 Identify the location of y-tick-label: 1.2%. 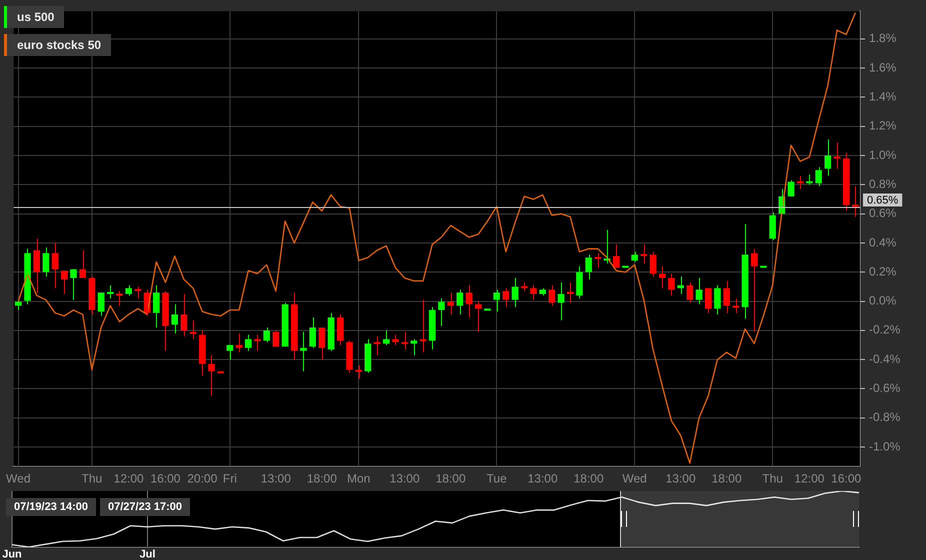
(883, 125).